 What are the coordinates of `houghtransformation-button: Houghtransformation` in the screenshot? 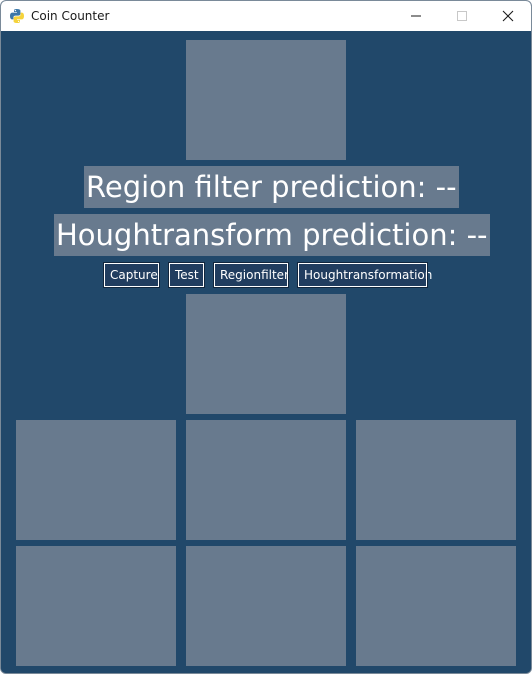 It's located at (364, 275).